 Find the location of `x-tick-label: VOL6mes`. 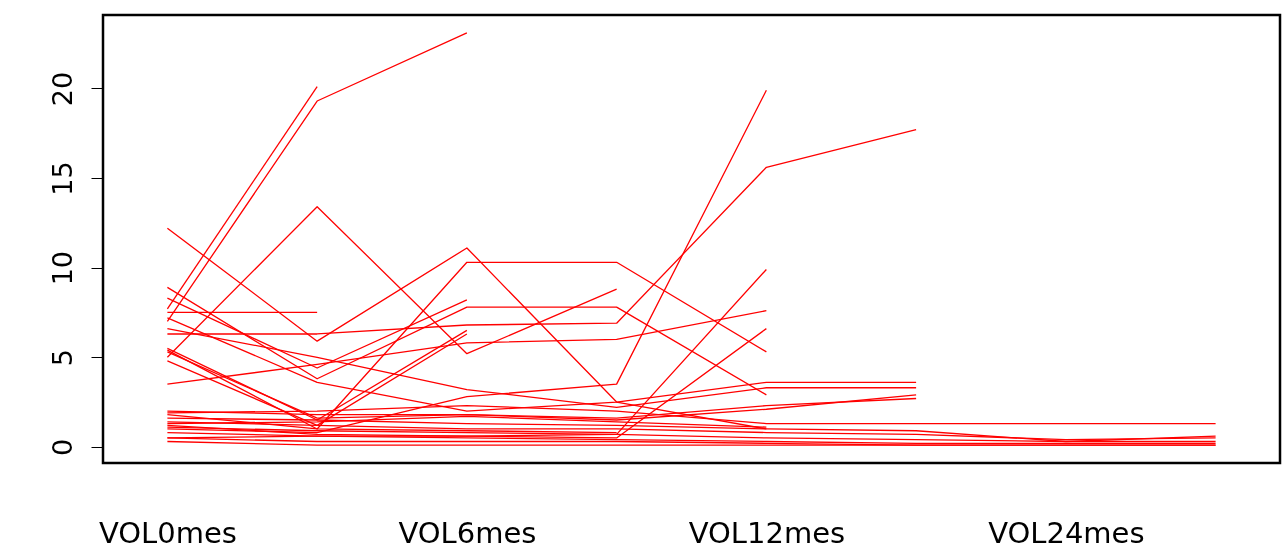

x-tick-label: VOL6mes is located at coordinates (467, 532).